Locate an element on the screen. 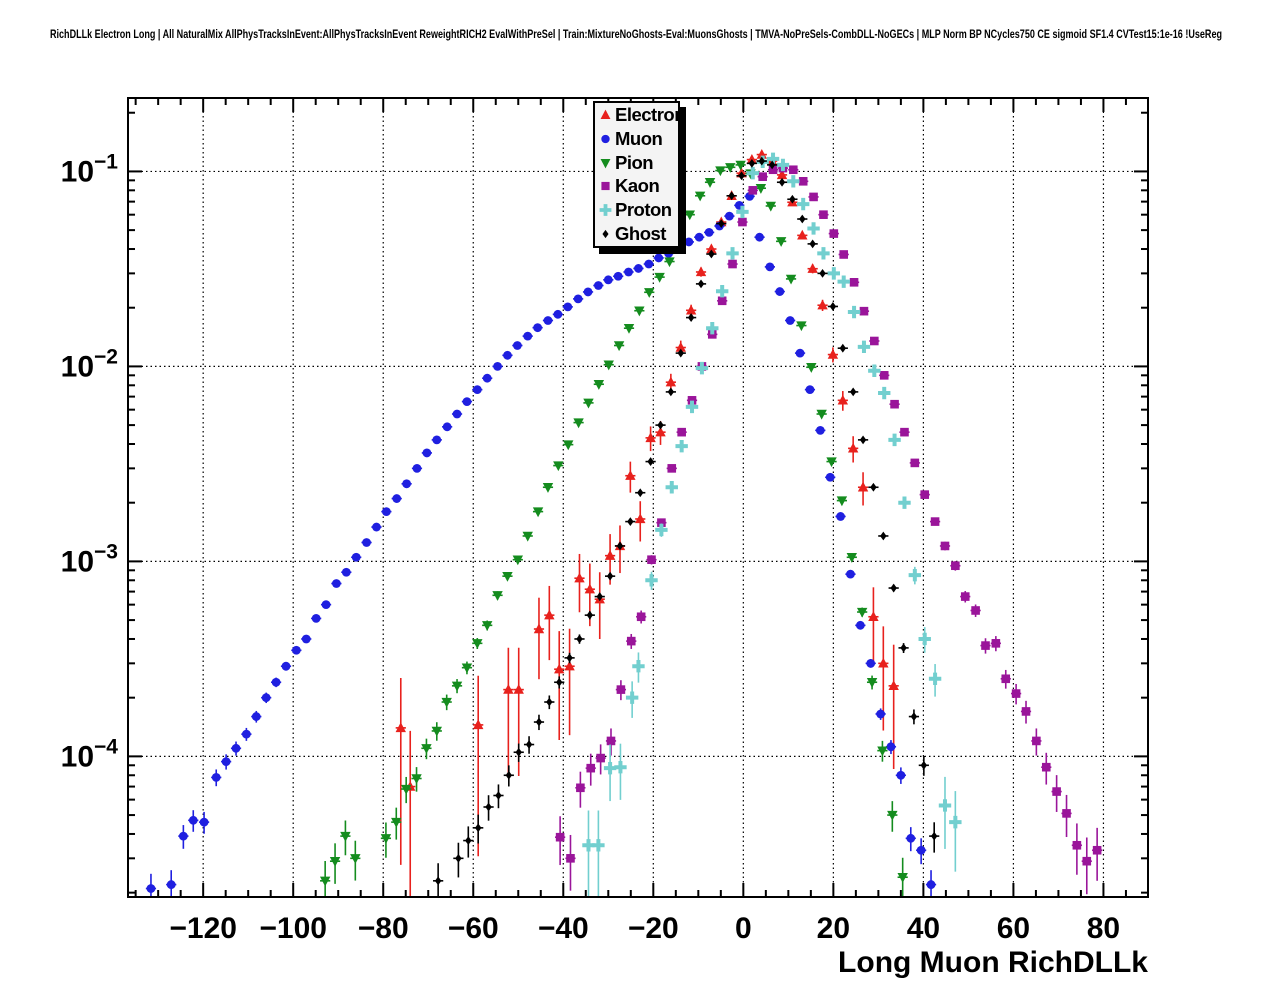 The width and height of the screenshot is (1276, 1001). legend-entry-ghost: Ghost is located at coordinates (636, 234).